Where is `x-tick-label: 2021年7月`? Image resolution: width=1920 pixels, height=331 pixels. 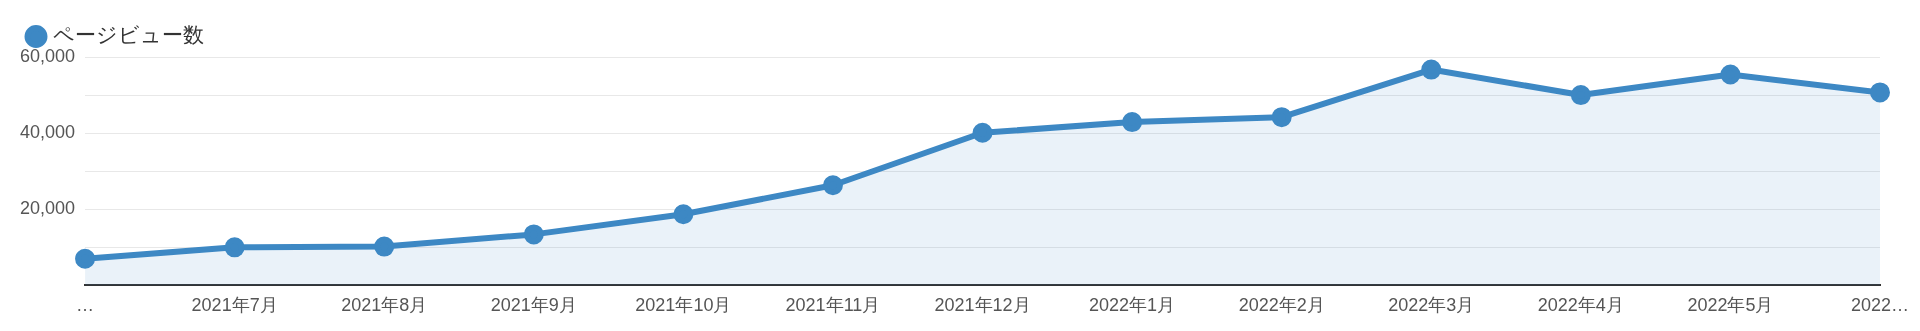 x-tick-label: 2021年7月 is located at coordinates (234, 305).